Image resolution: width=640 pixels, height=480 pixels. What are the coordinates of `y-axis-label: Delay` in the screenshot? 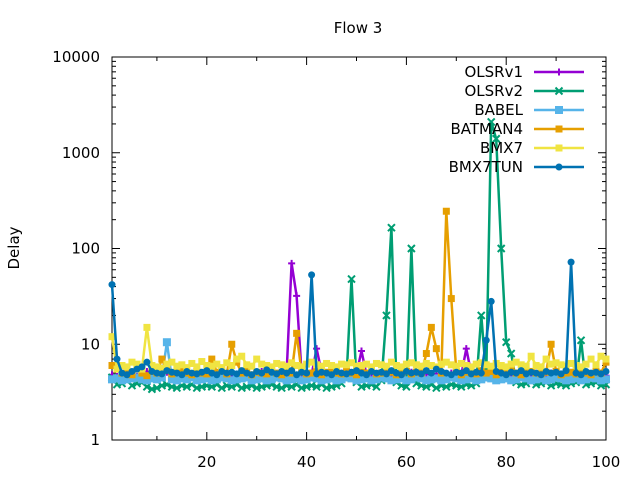 It's located at (14, 247).